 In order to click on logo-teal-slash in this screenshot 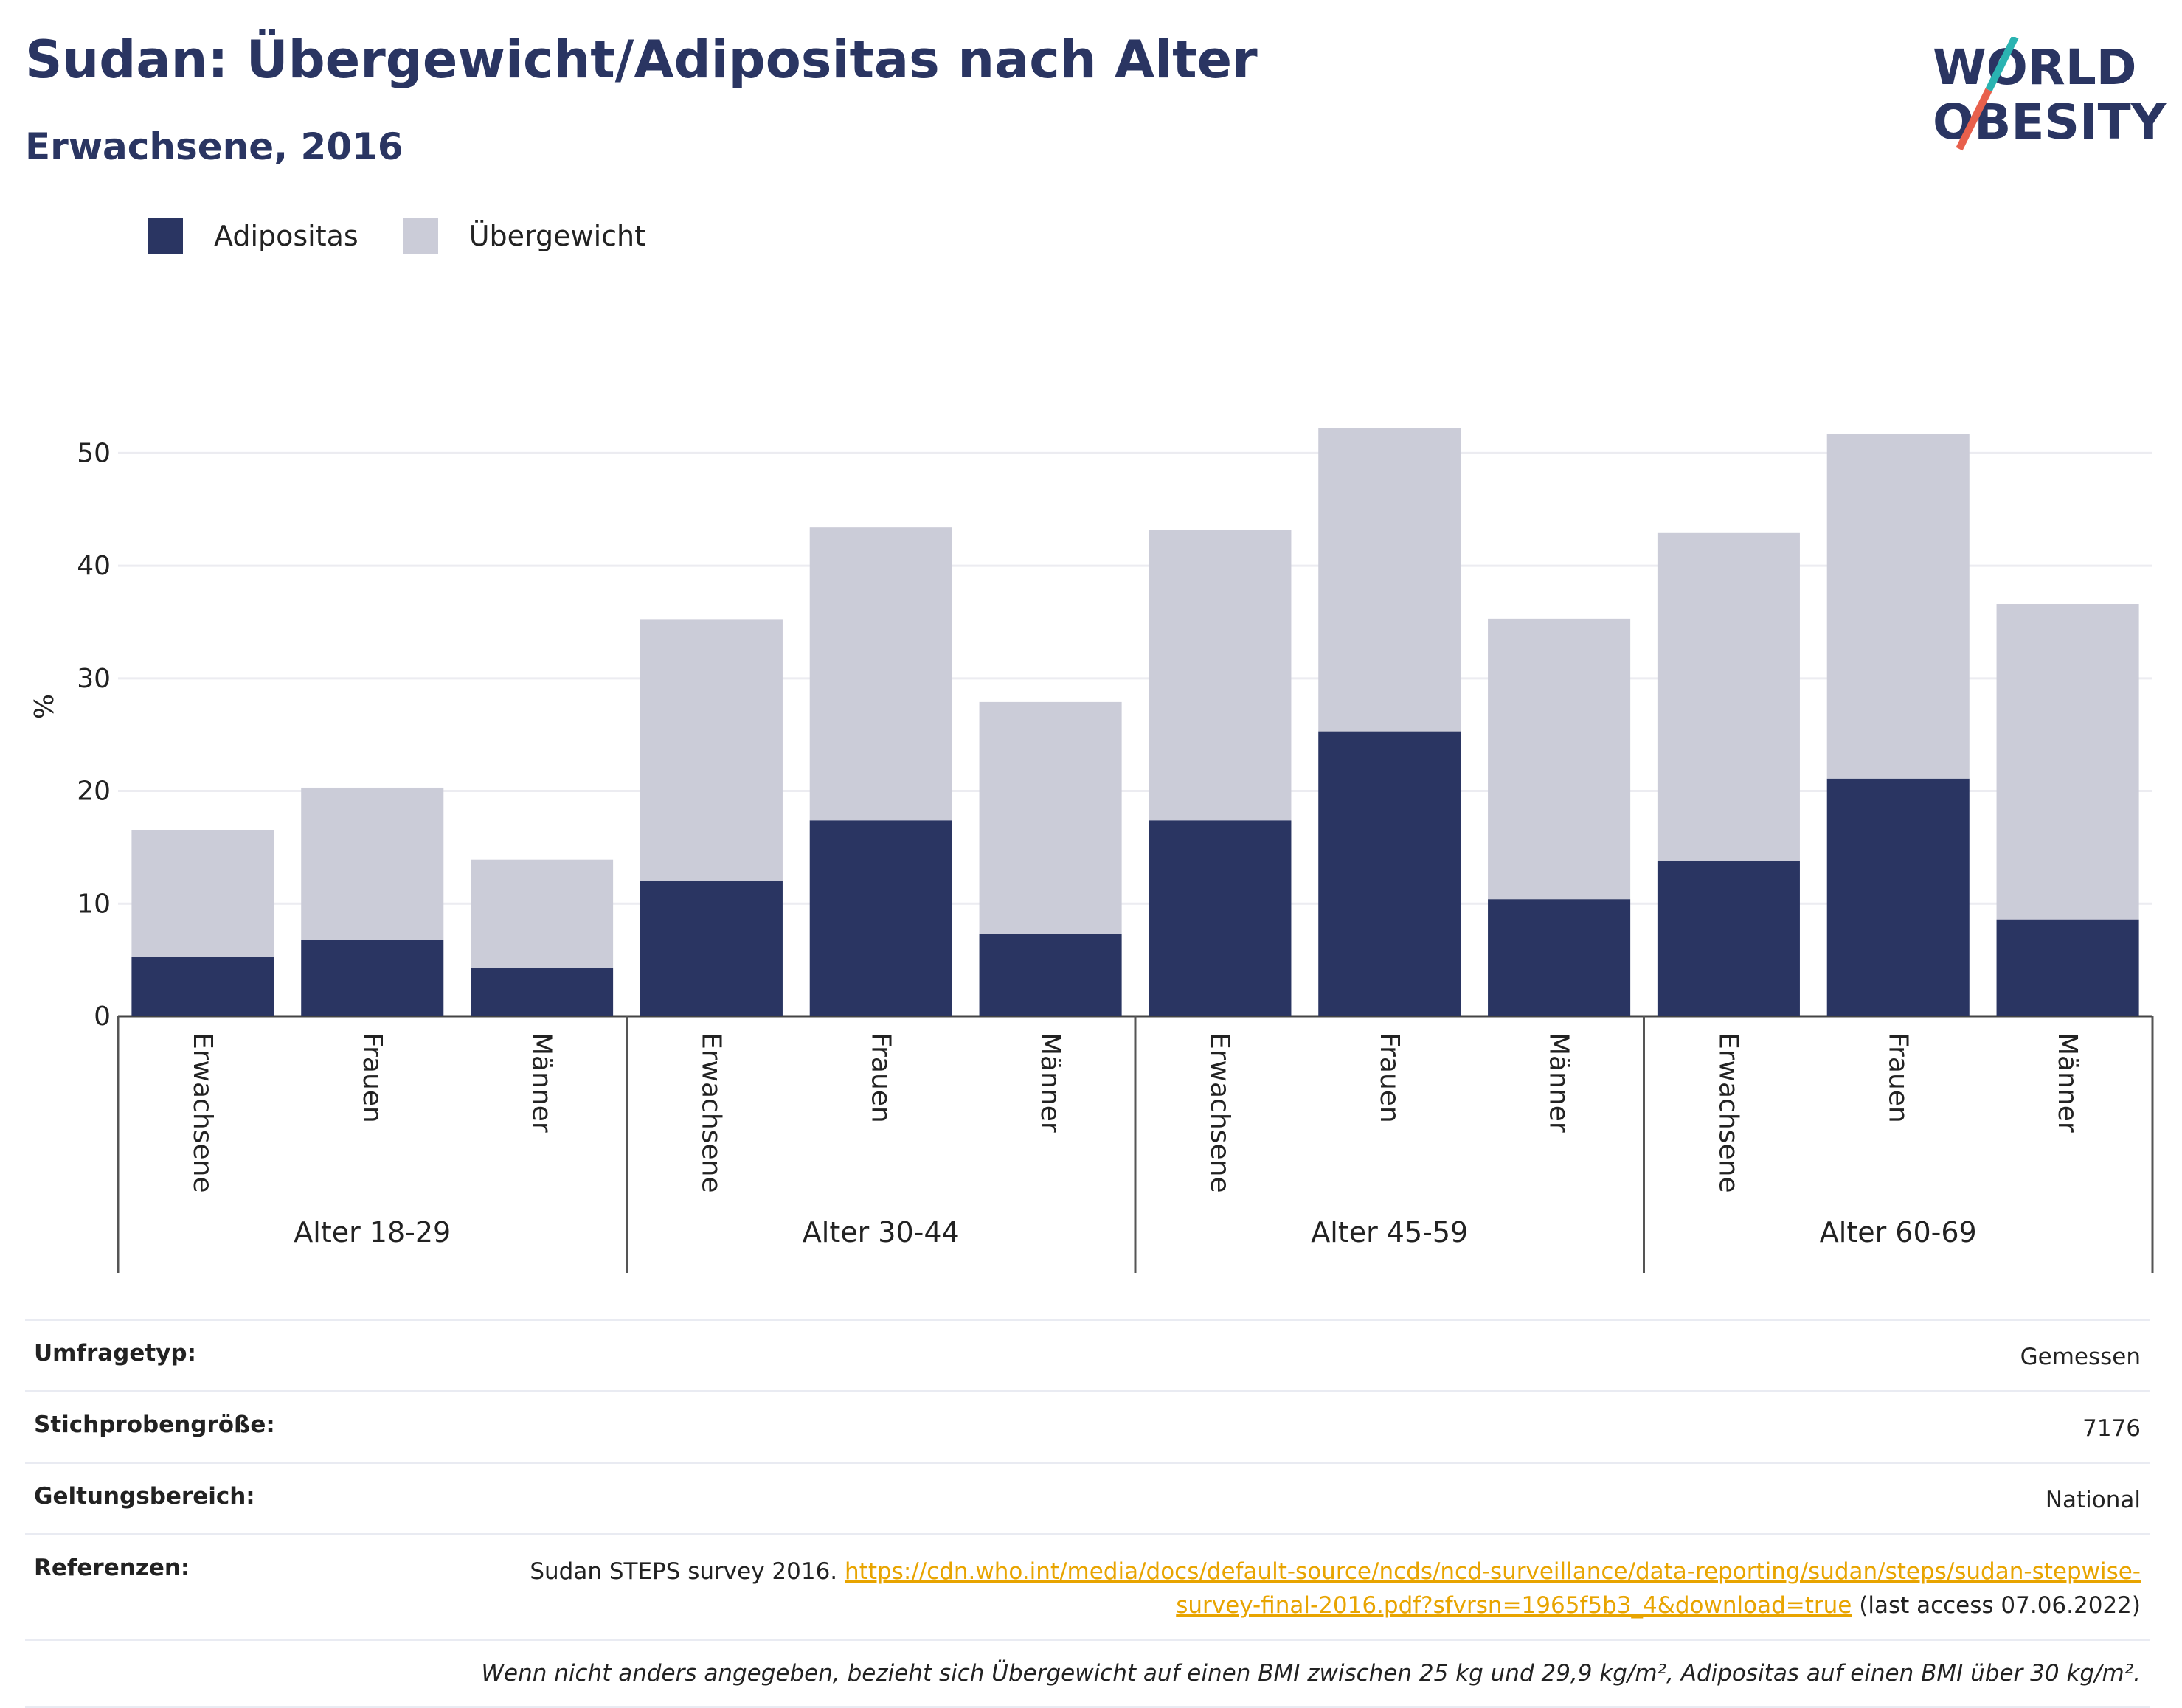, I will do `click(2002, 64)`.